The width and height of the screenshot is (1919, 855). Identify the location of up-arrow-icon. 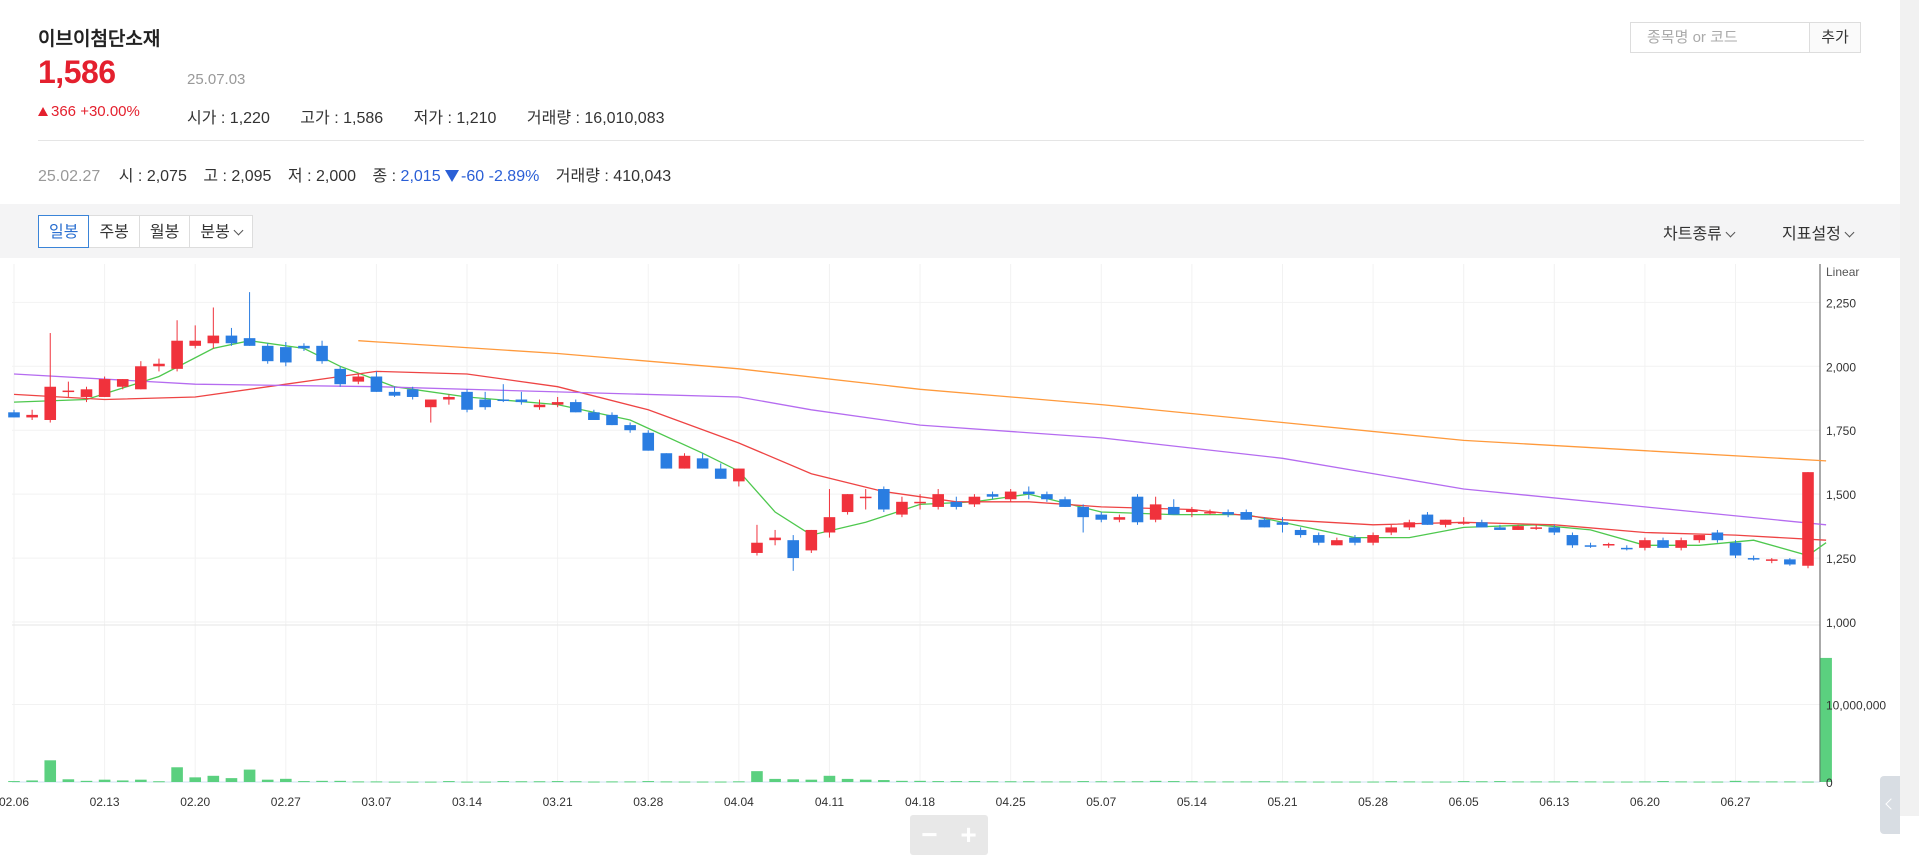
(43, 111).